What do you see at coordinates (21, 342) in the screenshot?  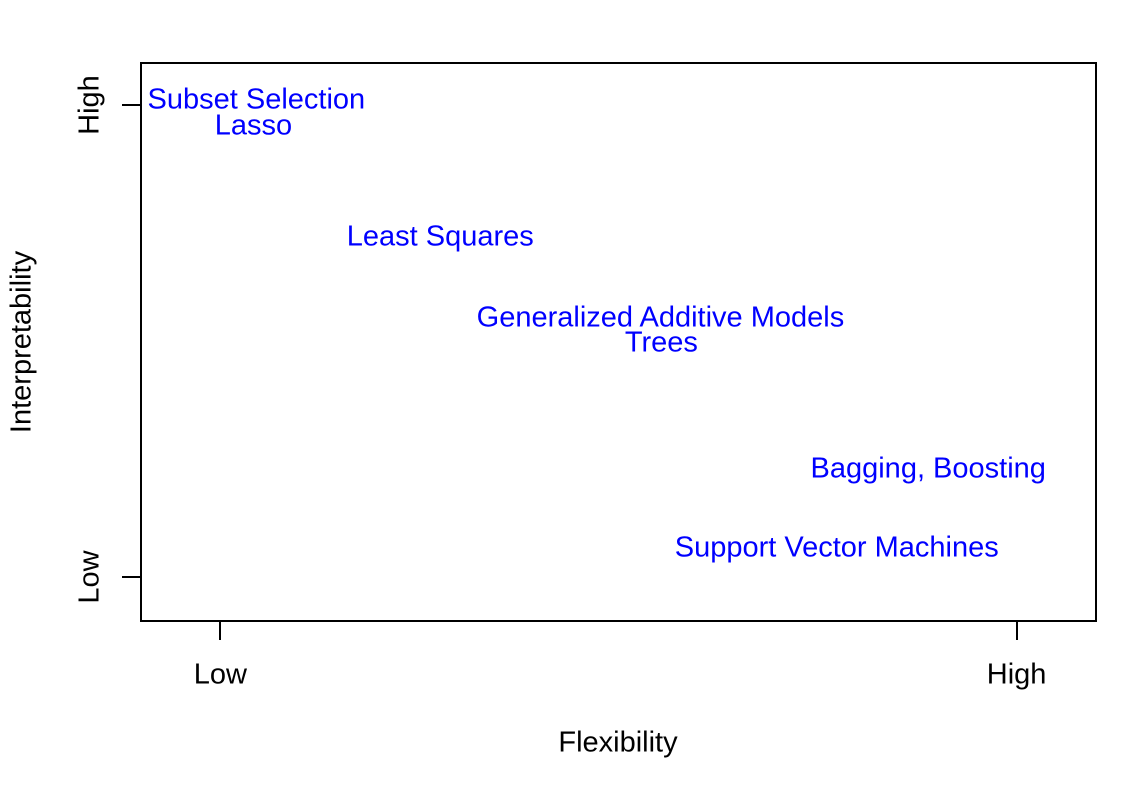 I see `y-axis-title: Interpretability` at bounding box center [21, 342].